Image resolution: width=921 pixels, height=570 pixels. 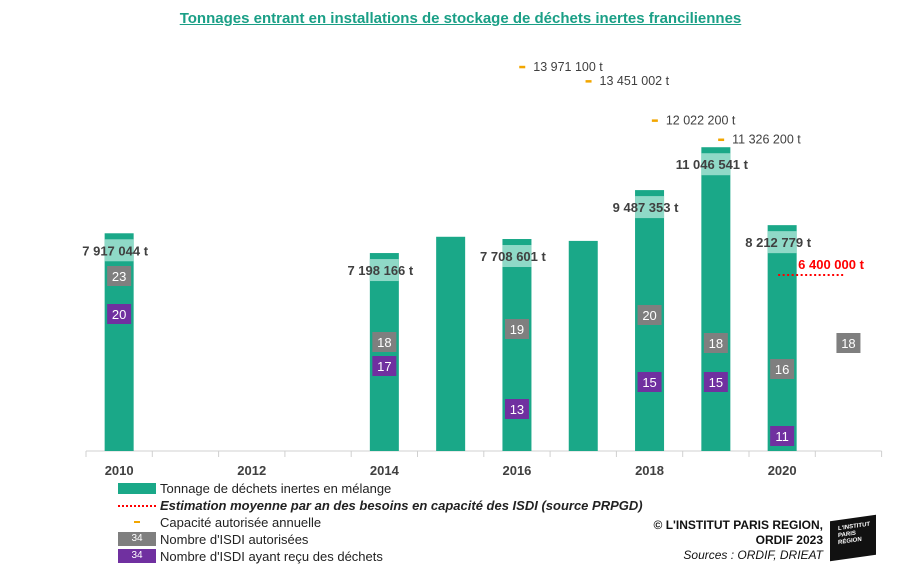 What do you see at coordinates (119, 470) in the screenshot?
I see `x-tick-label: 2010` at bounding box center [119, 470].